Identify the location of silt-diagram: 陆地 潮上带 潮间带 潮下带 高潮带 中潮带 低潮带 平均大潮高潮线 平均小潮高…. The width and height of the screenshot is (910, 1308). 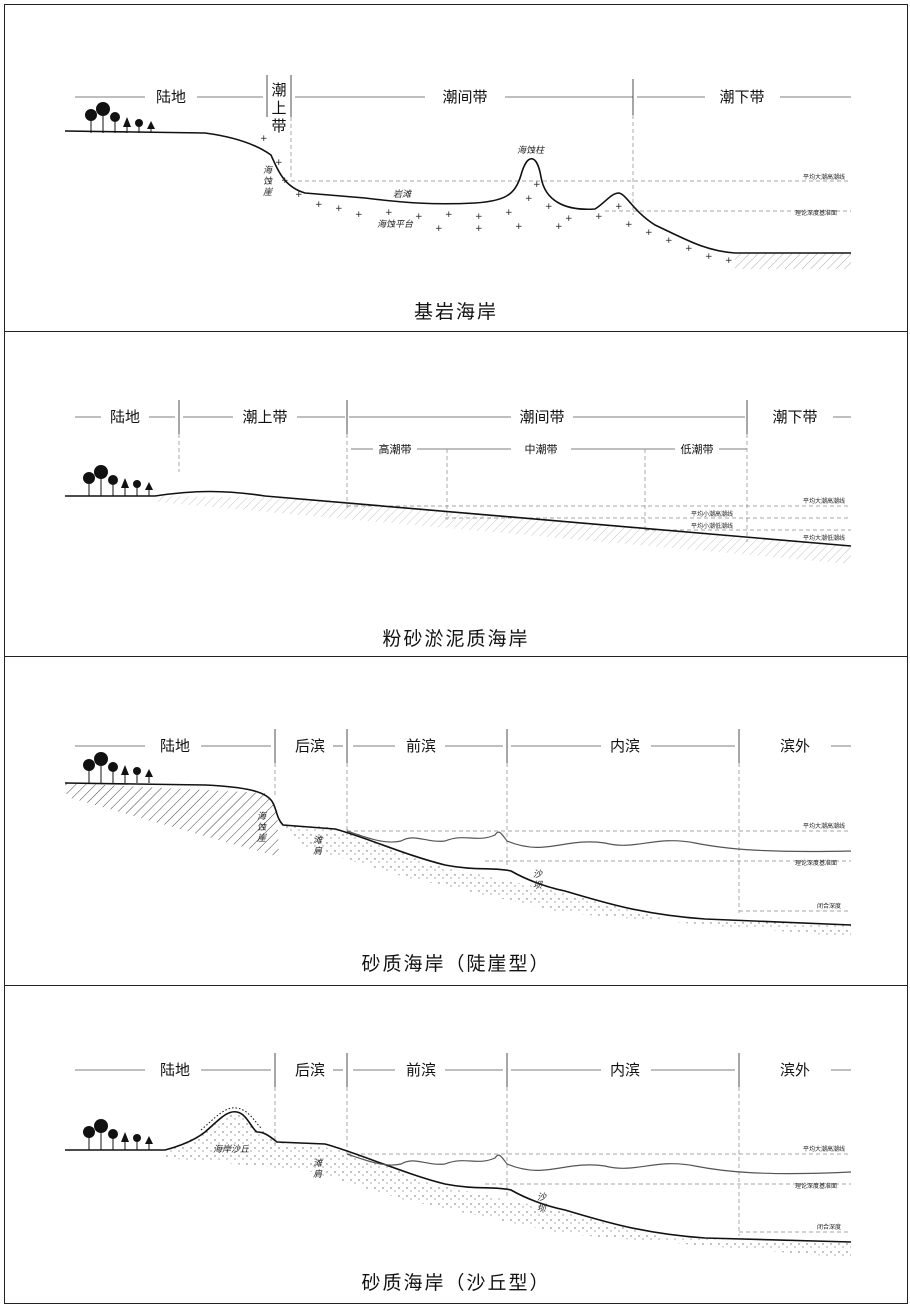
(458, 482).